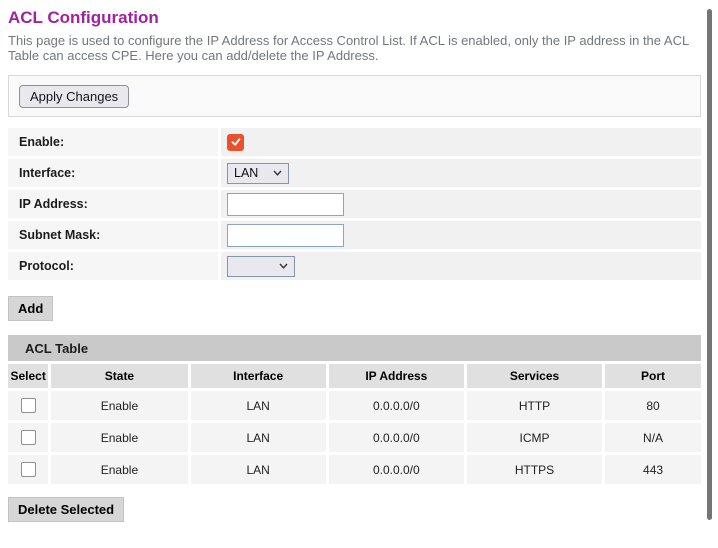  I want to click on col-header-services: Services, so click(534, 376).